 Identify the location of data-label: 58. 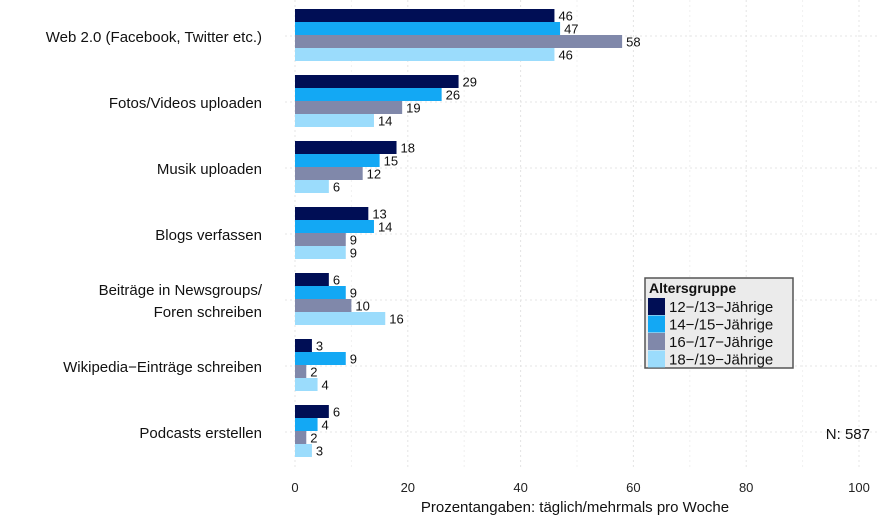
(633, 42).